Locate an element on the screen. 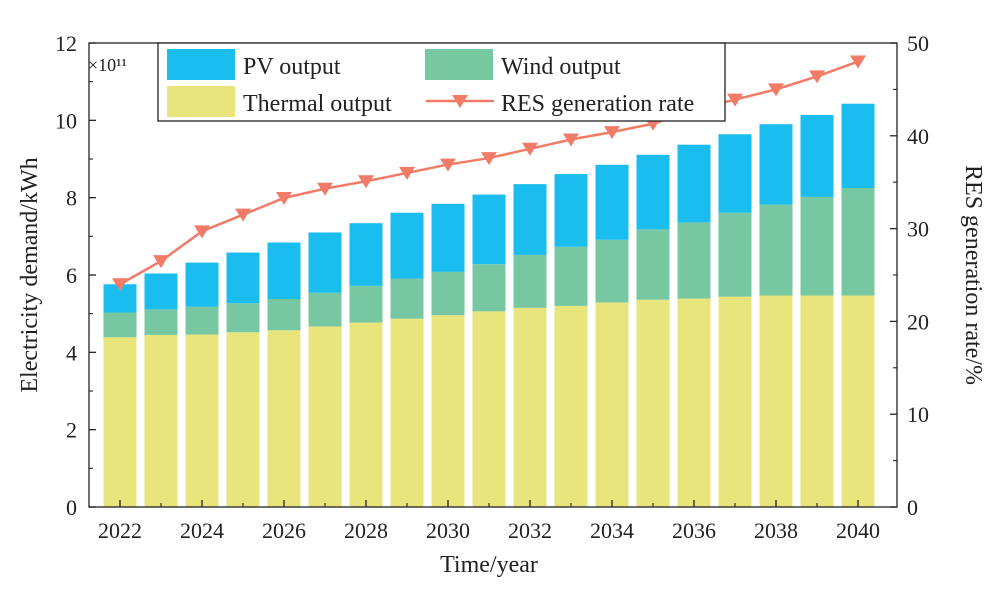 Image resolution: width=994 pixels, height=594 pixels. marker-res-generation-rate-2022 is located at coordinates (120, 285).